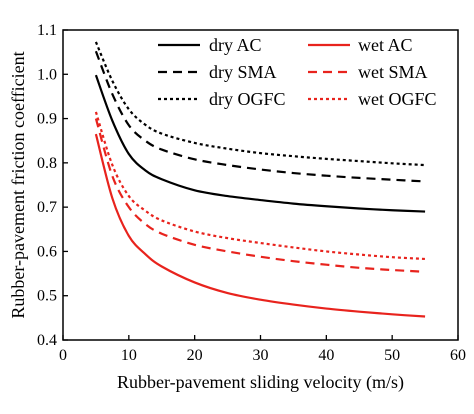  What do you see at coordinates (326, 355) in the screenshot?
I see `x-tick-label: 40` at bounding box center [326, 355].